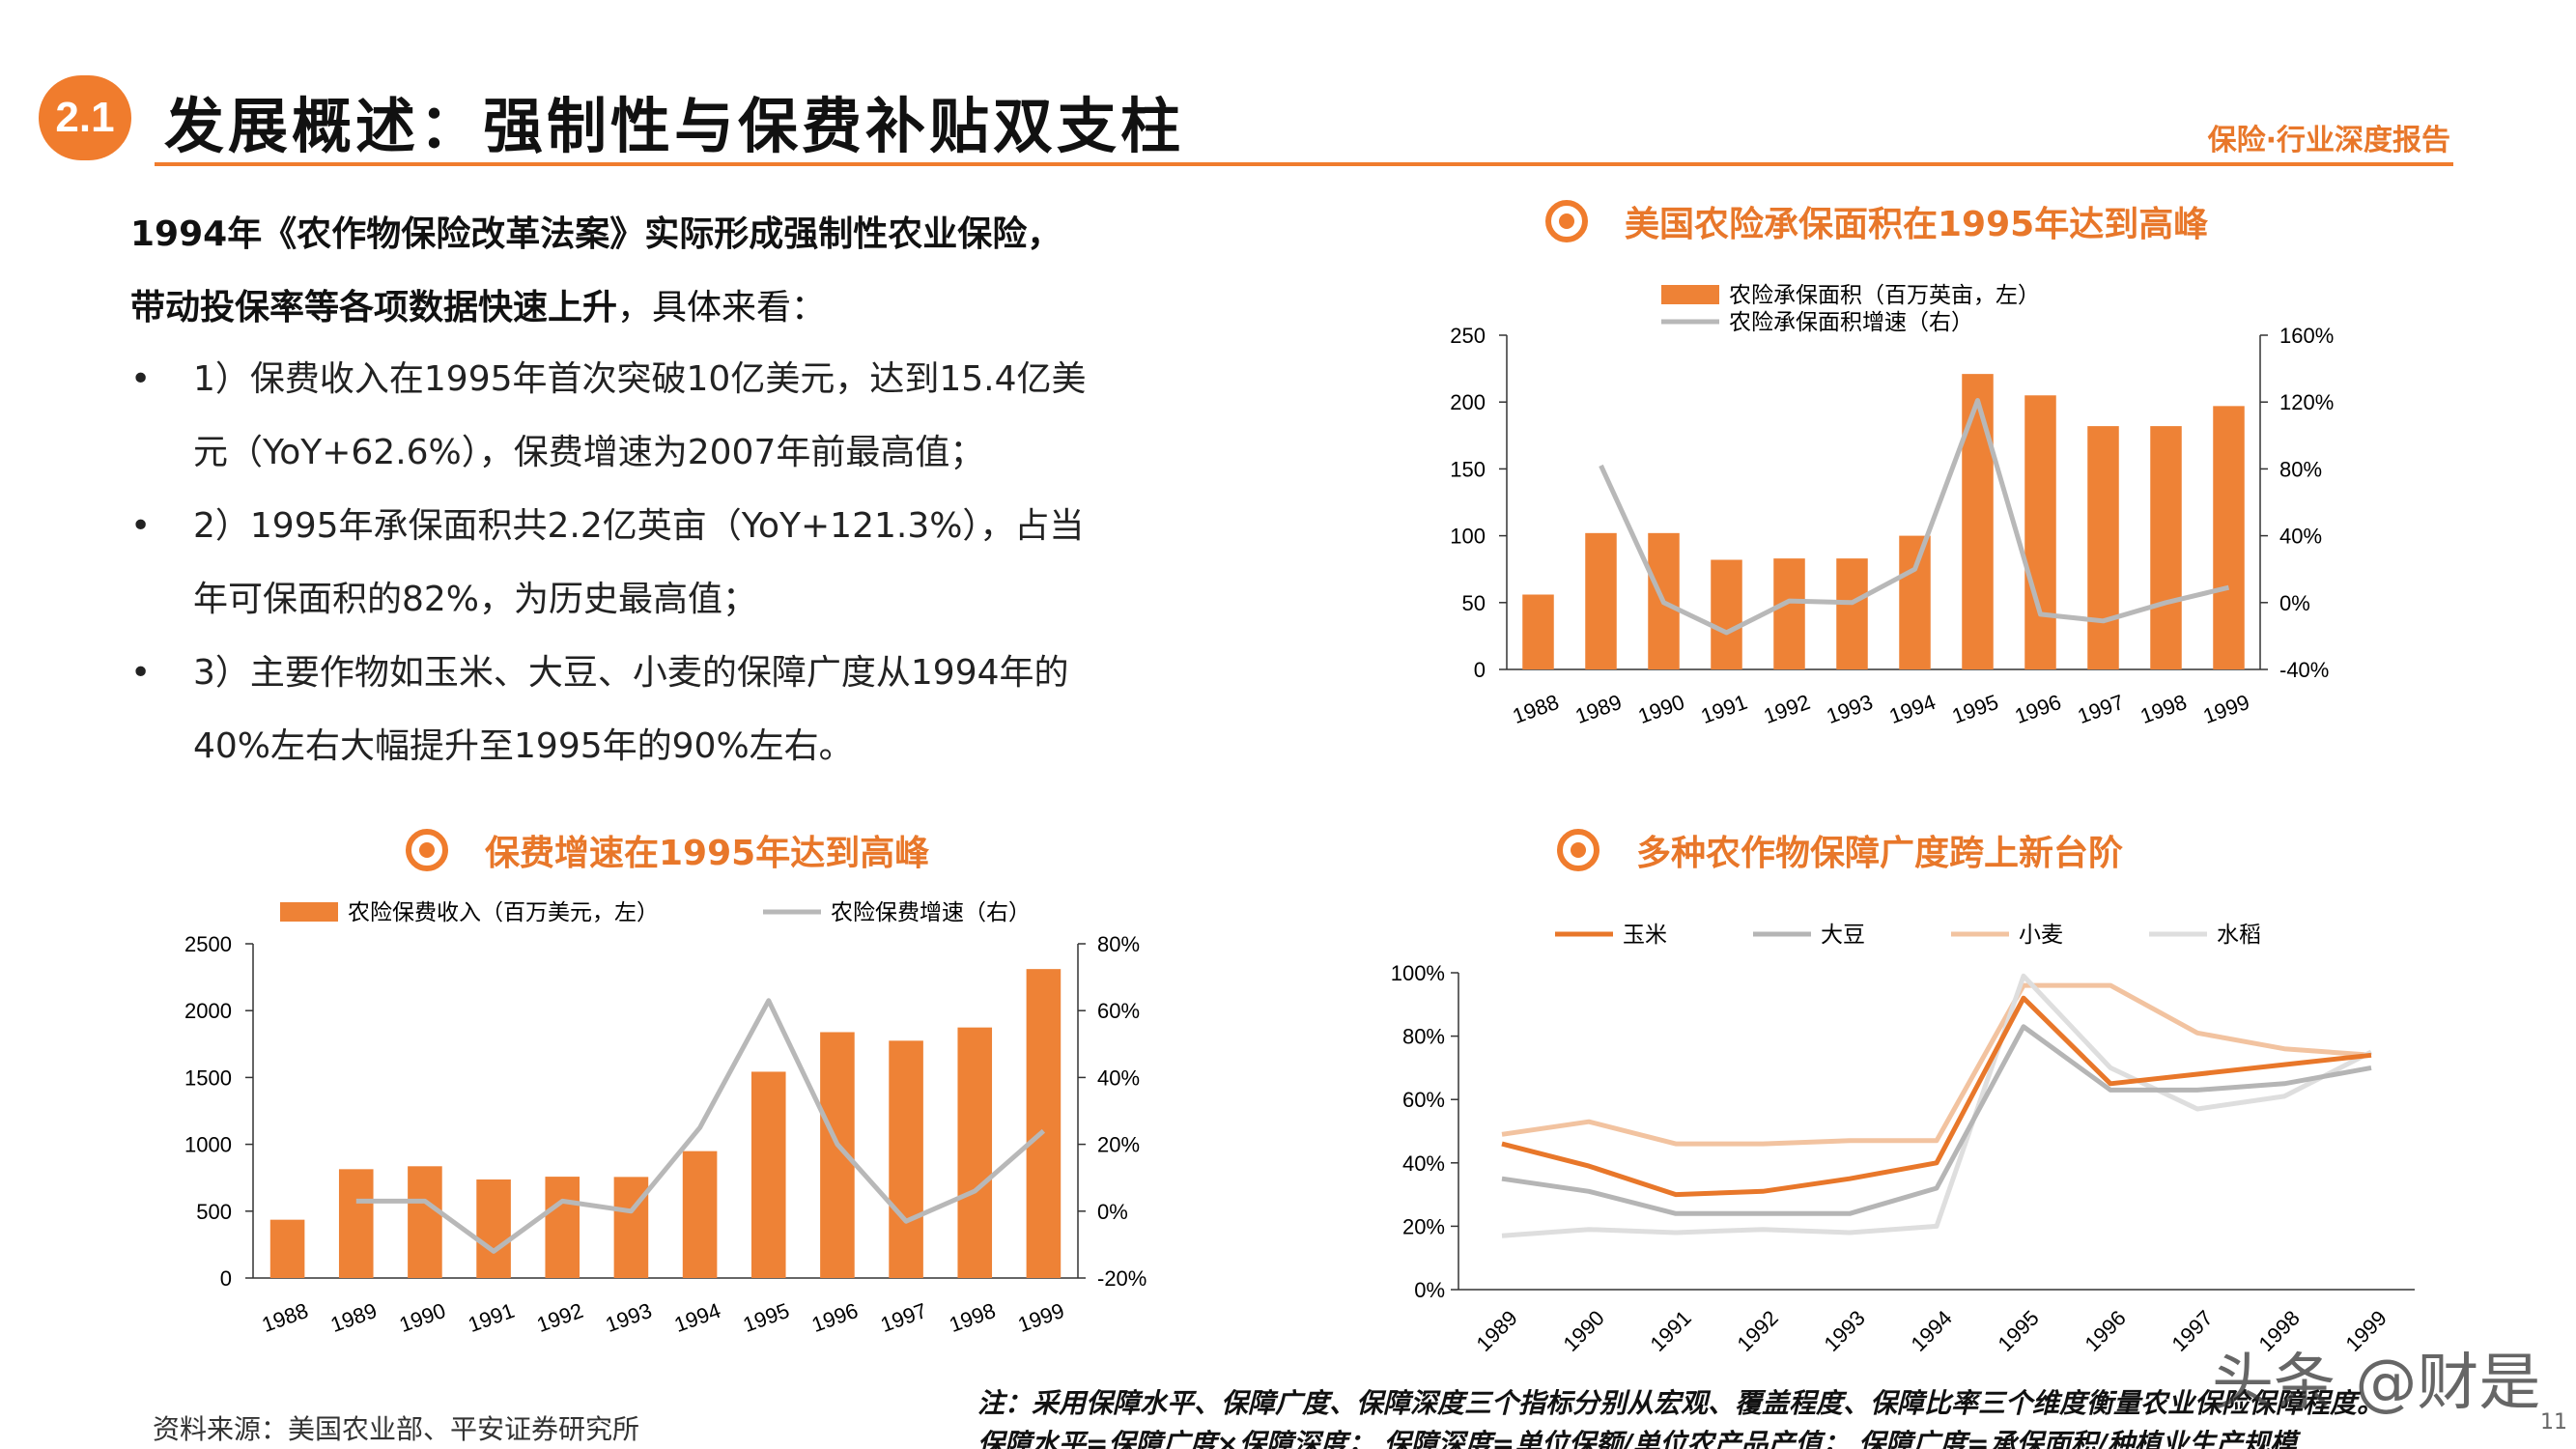 This screenshot has width=2576, height=1449. Describe the element at coordinates (1468, 402) in the screenshot. I see `left-tick-label: 200` at that location.